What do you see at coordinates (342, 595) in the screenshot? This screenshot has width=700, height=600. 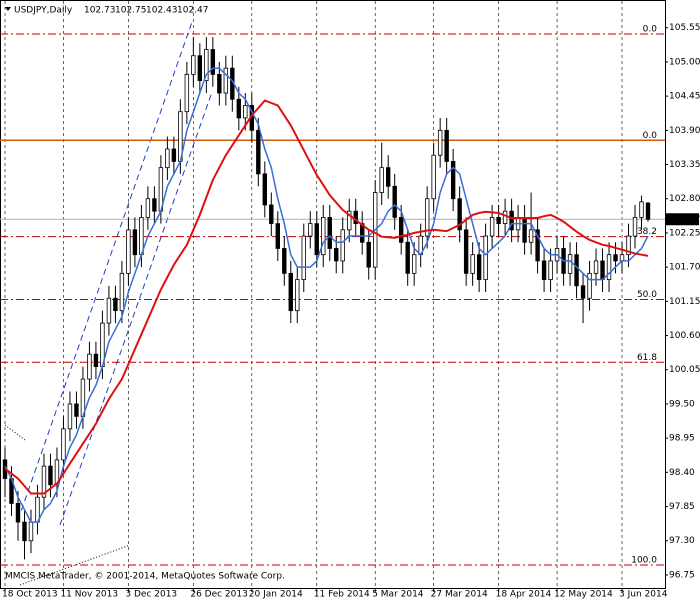 I see `x-tick-label: 11 Feb 2014` at bounding box center [342, 595].